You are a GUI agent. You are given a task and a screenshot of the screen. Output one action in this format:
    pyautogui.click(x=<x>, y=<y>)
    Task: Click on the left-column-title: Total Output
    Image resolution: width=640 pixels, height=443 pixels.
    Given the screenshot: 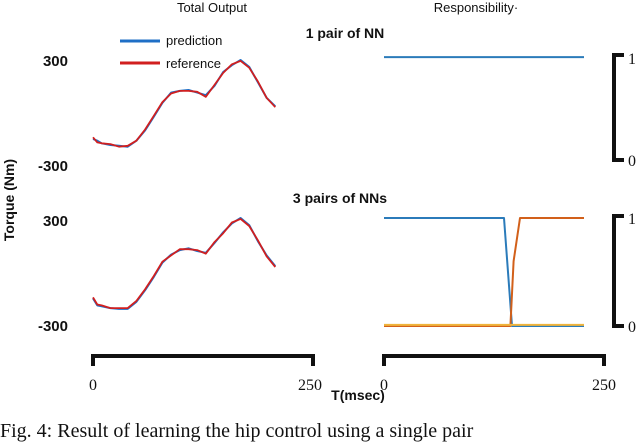 What is the action you would take?
    pyautogui.click(x=212, y=7)
    